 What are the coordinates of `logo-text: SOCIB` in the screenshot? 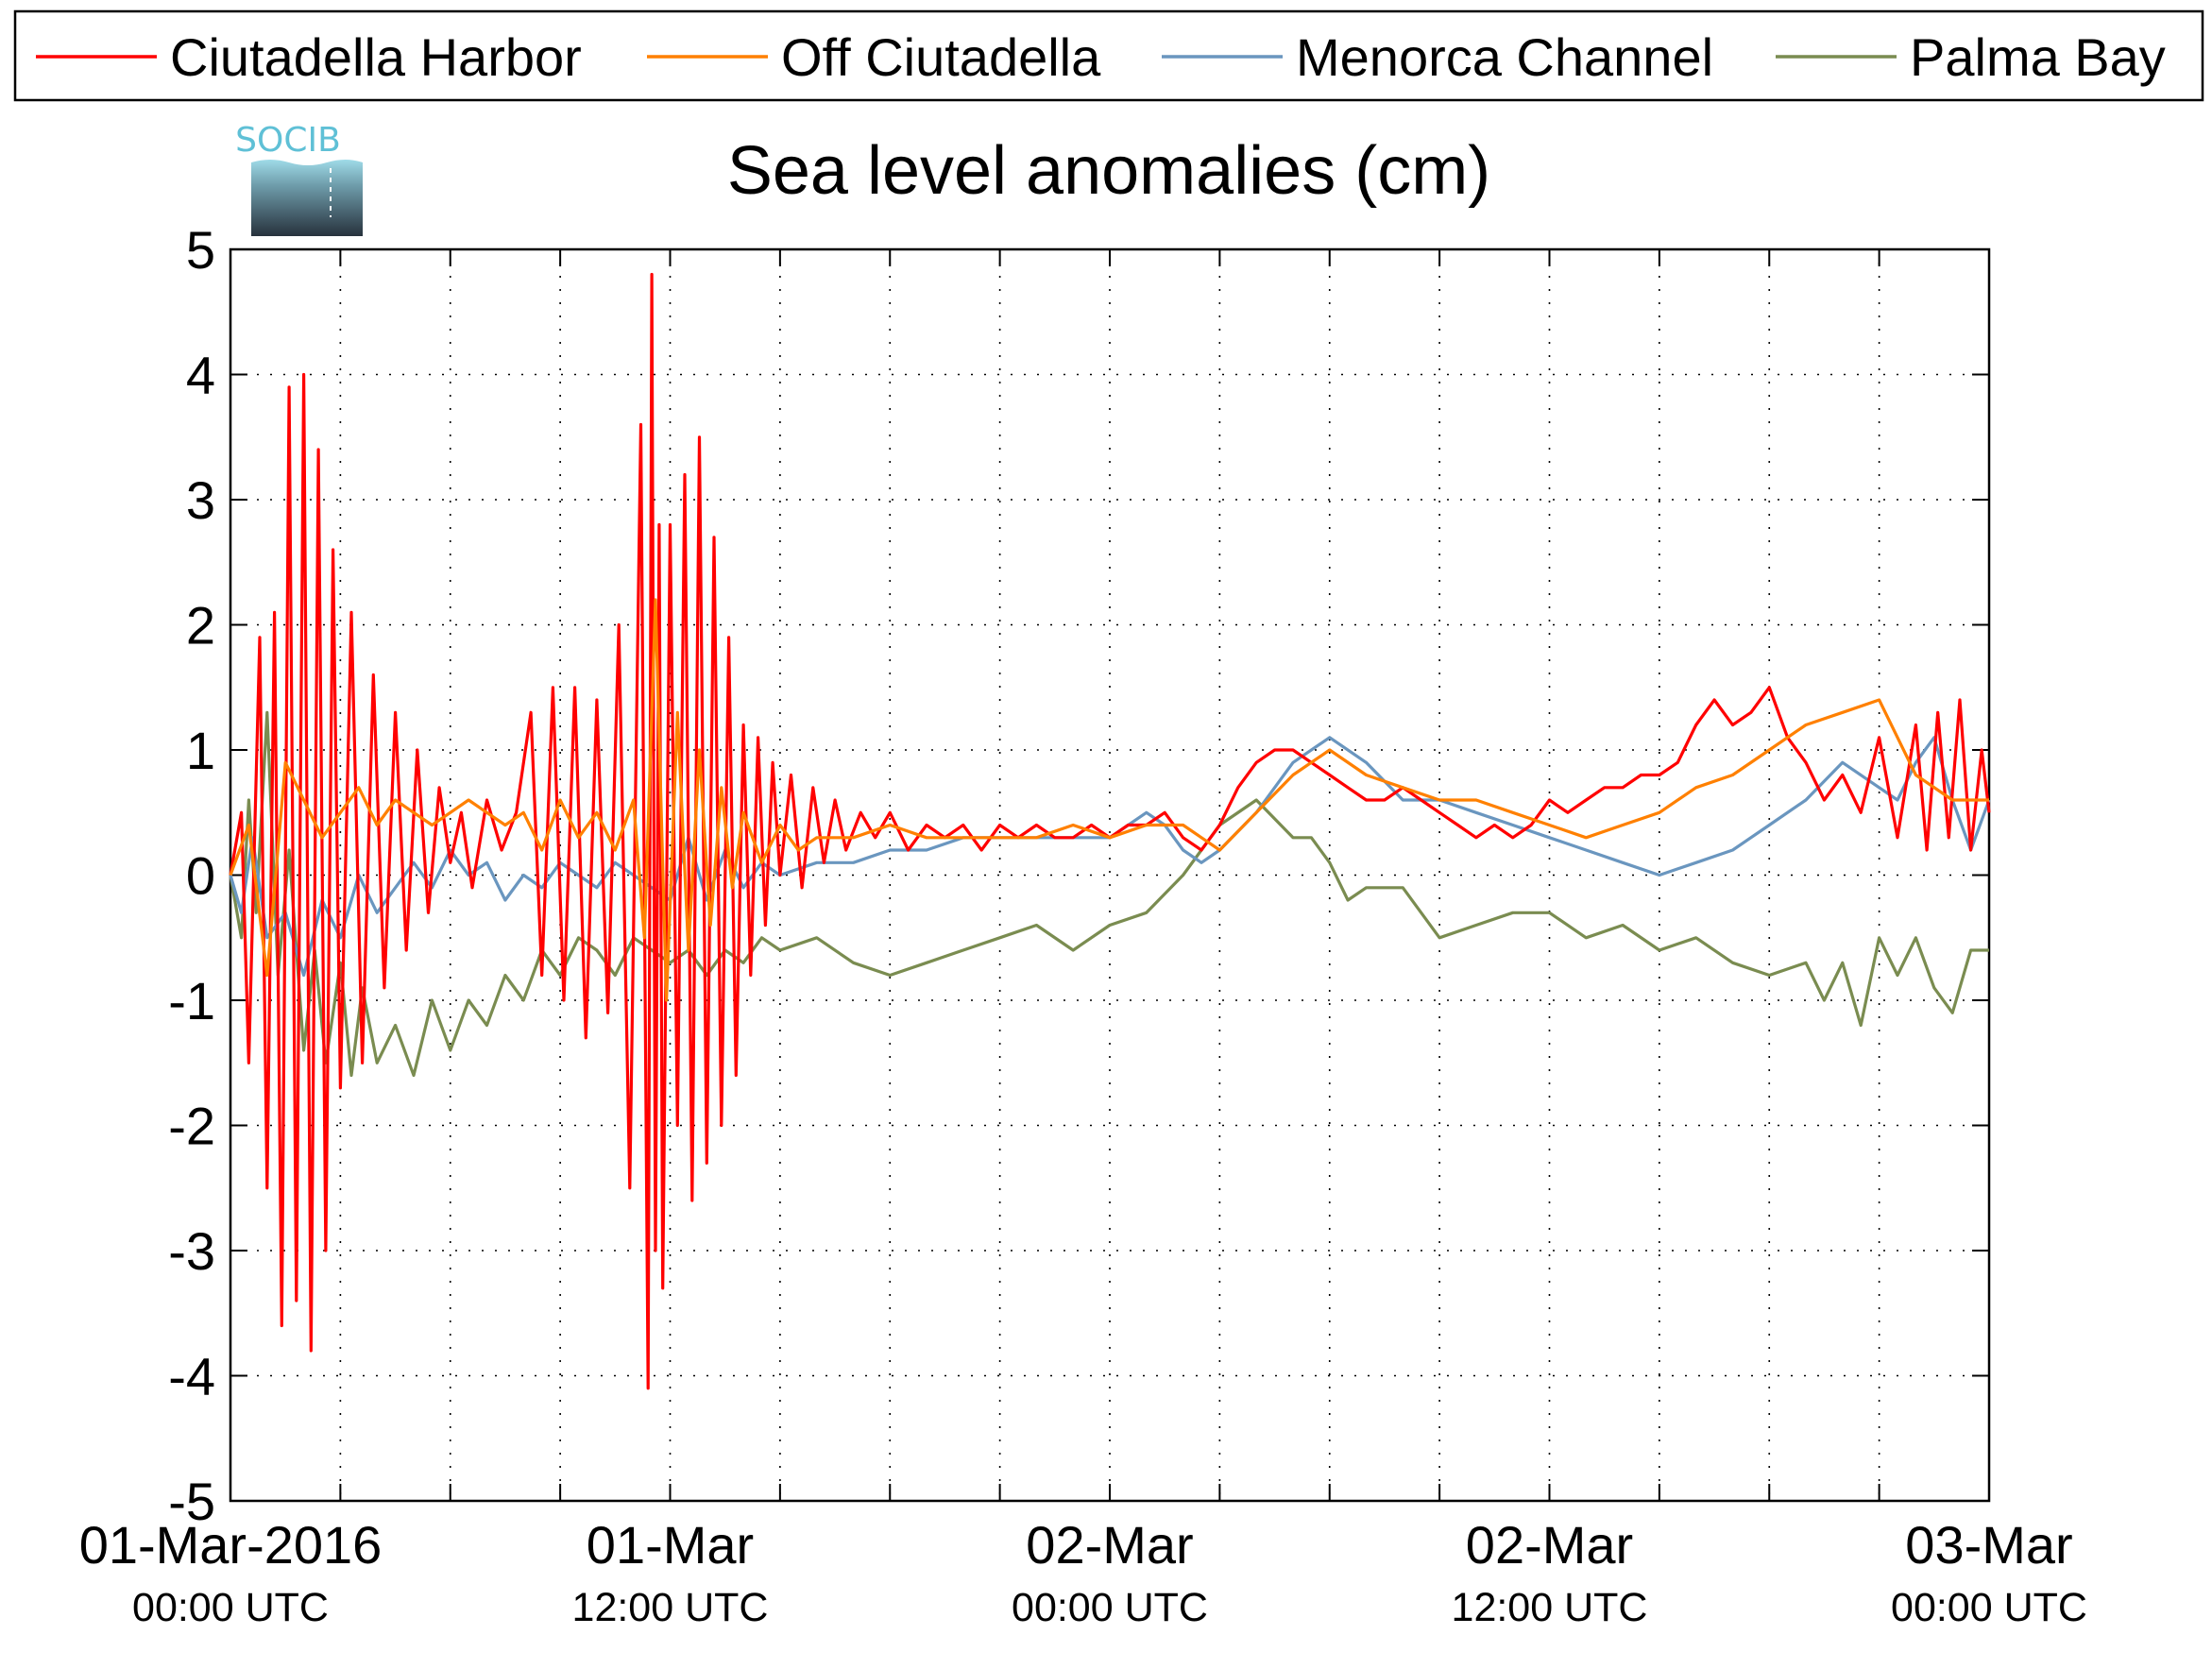 It's located at (288, 141).